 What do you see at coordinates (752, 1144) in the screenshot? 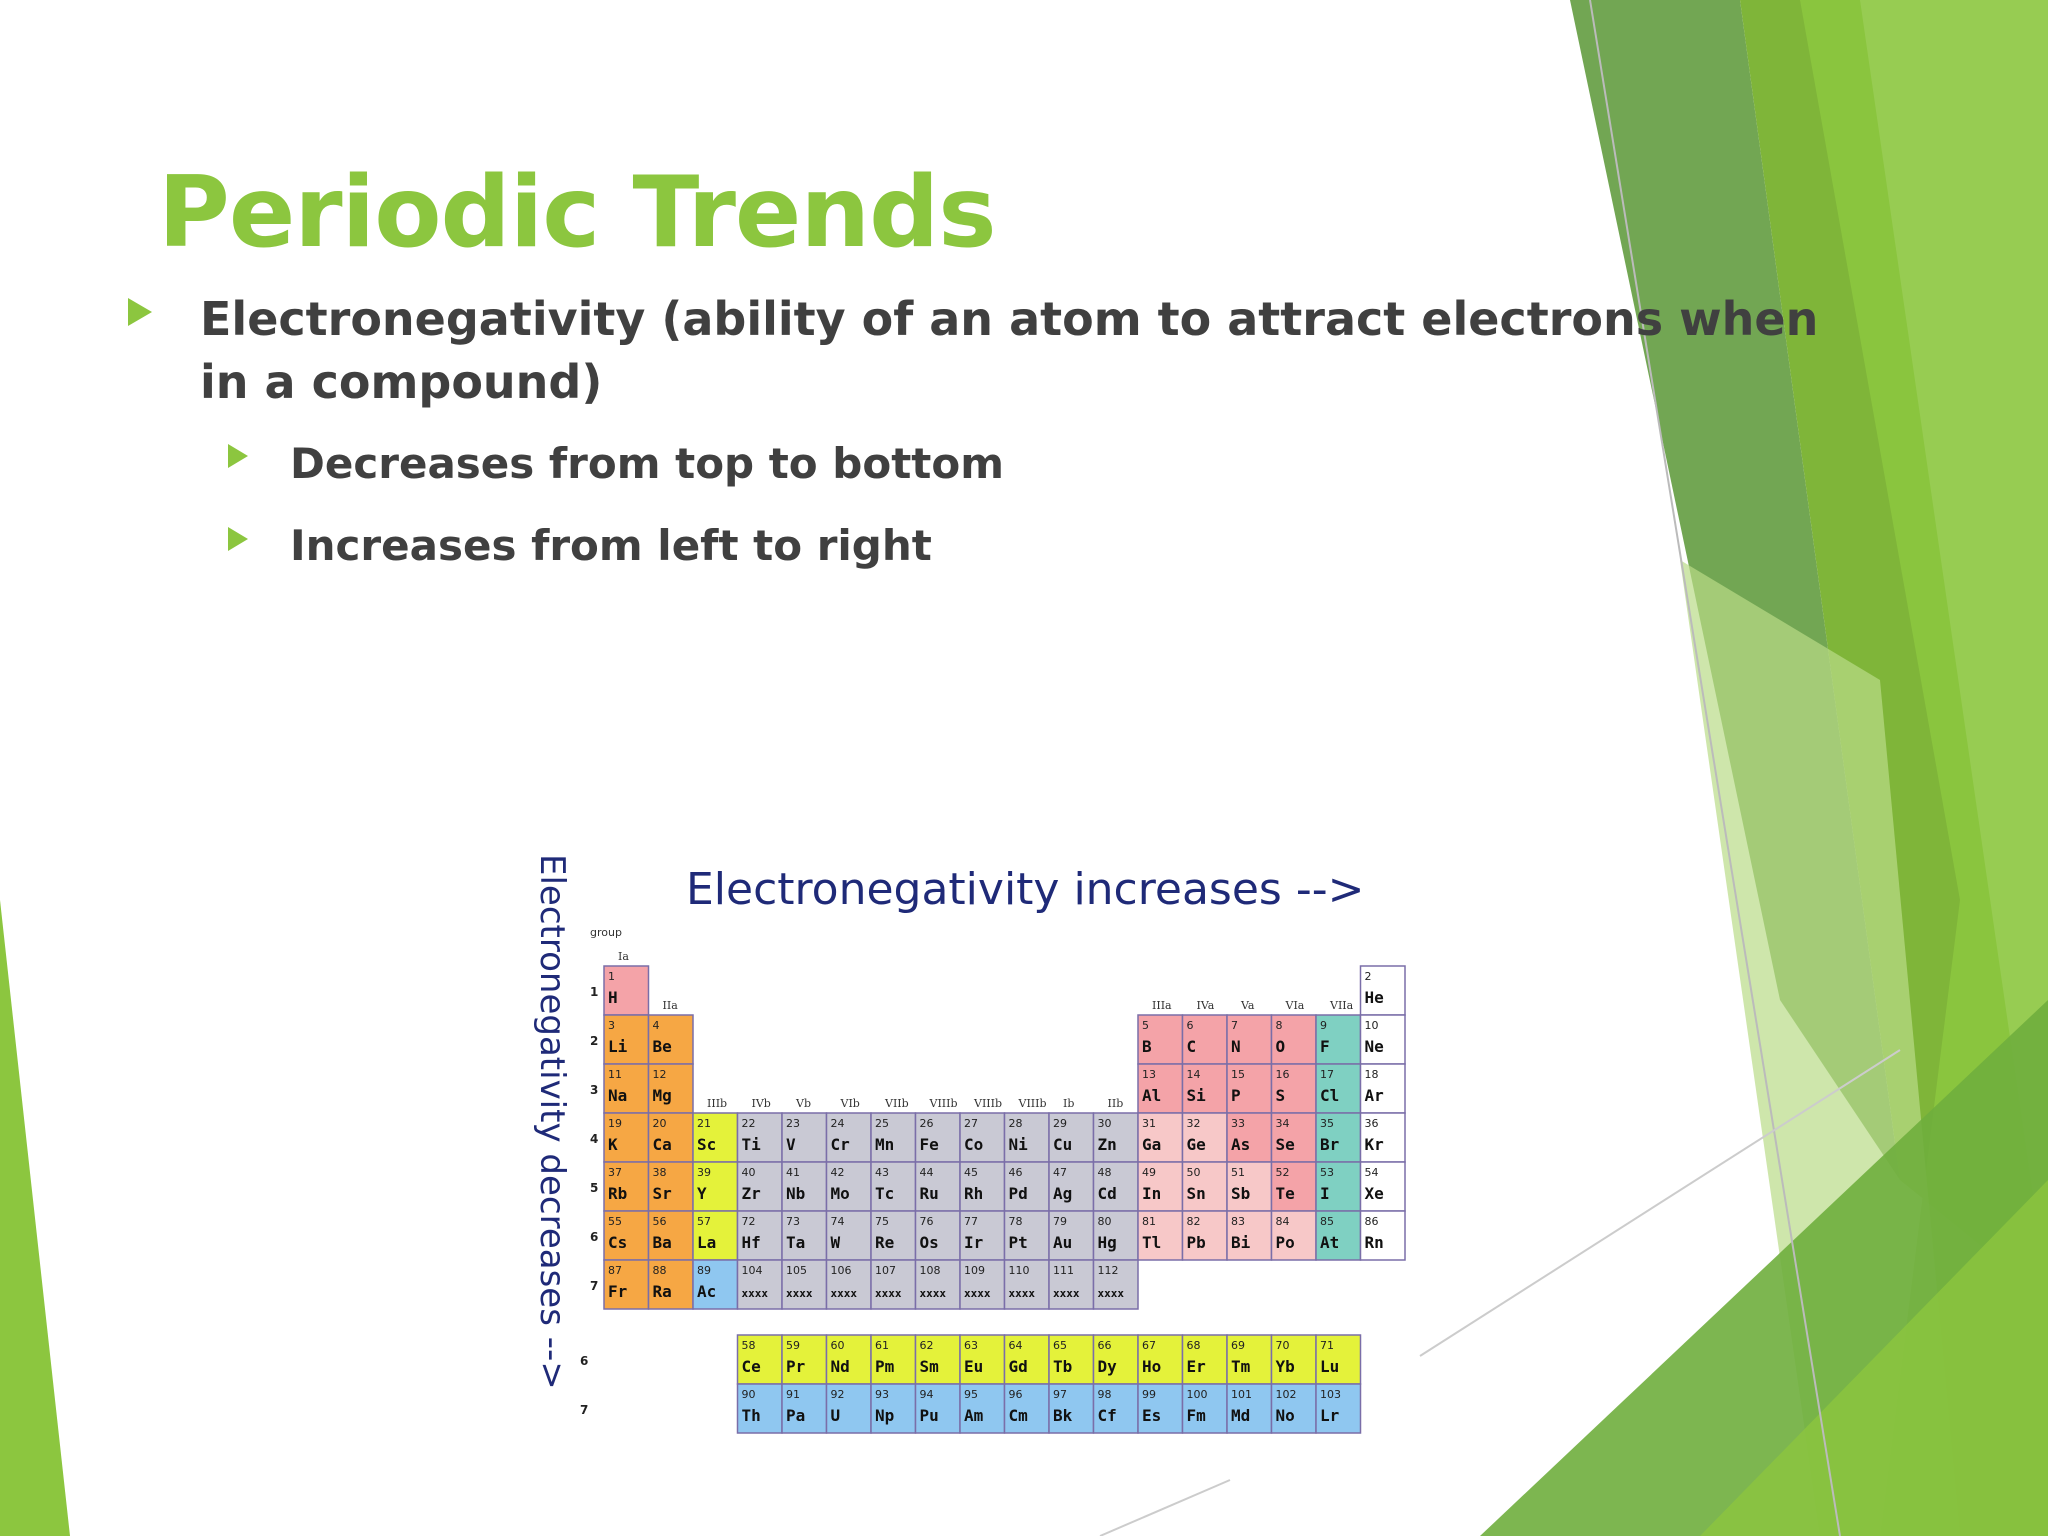
I see `element-symbol: Ti` at bounding box center [752, 1144].